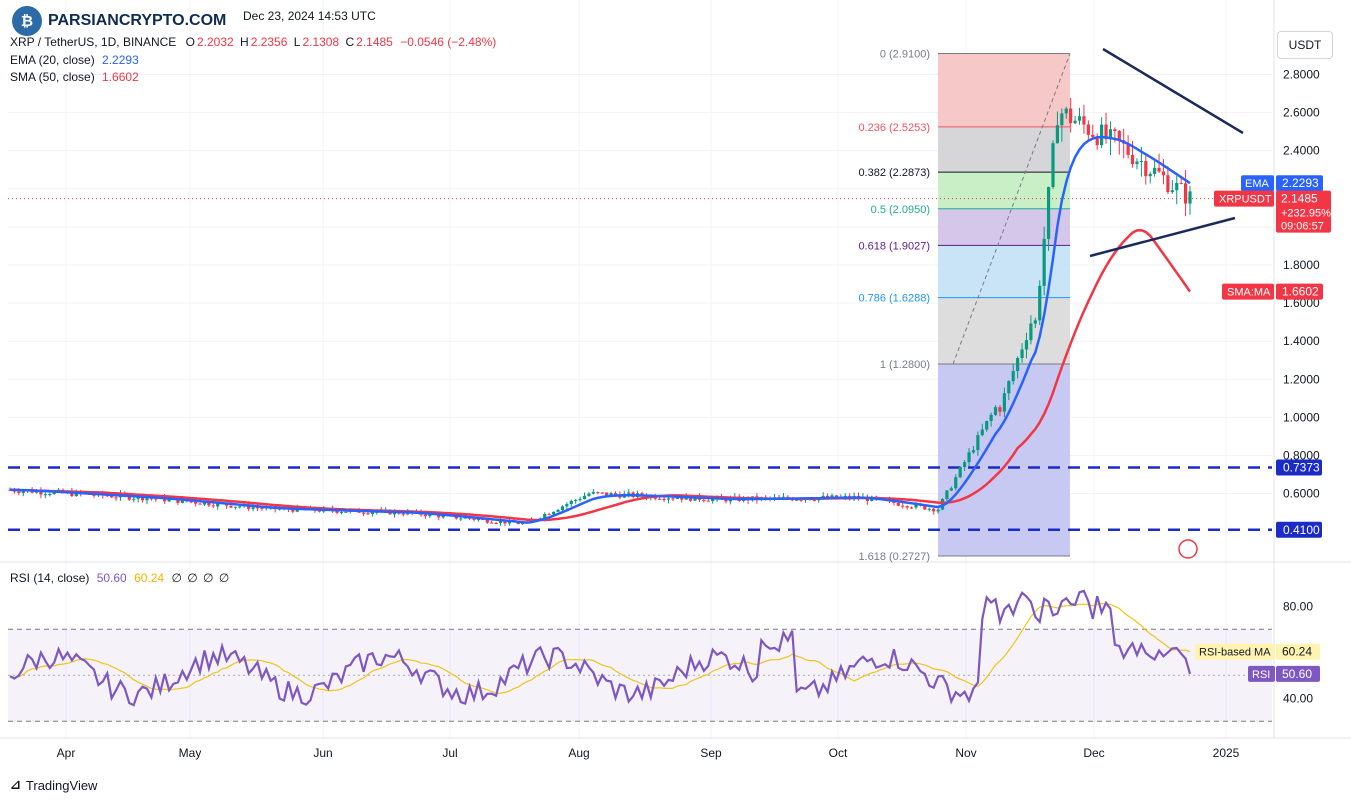 The height and width of the screenshot is (803, 1351). I want to click on high-value: 2.2356, so click(269, 42).